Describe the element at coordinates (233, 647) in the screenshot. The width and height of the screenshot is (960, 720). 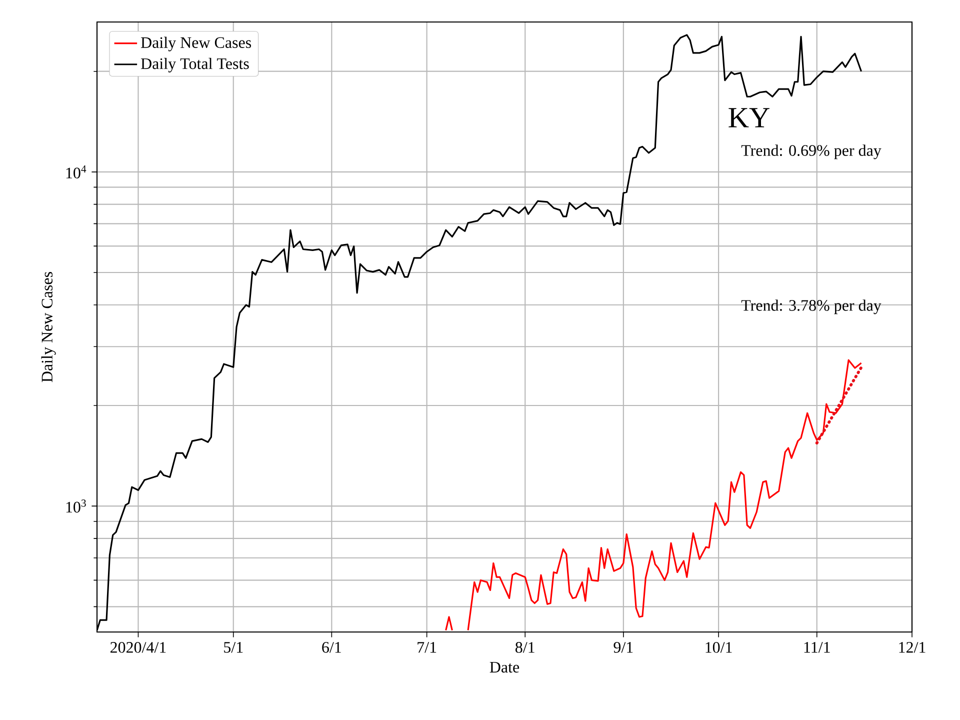
I see `x-tick-label: 5/1` at that location.